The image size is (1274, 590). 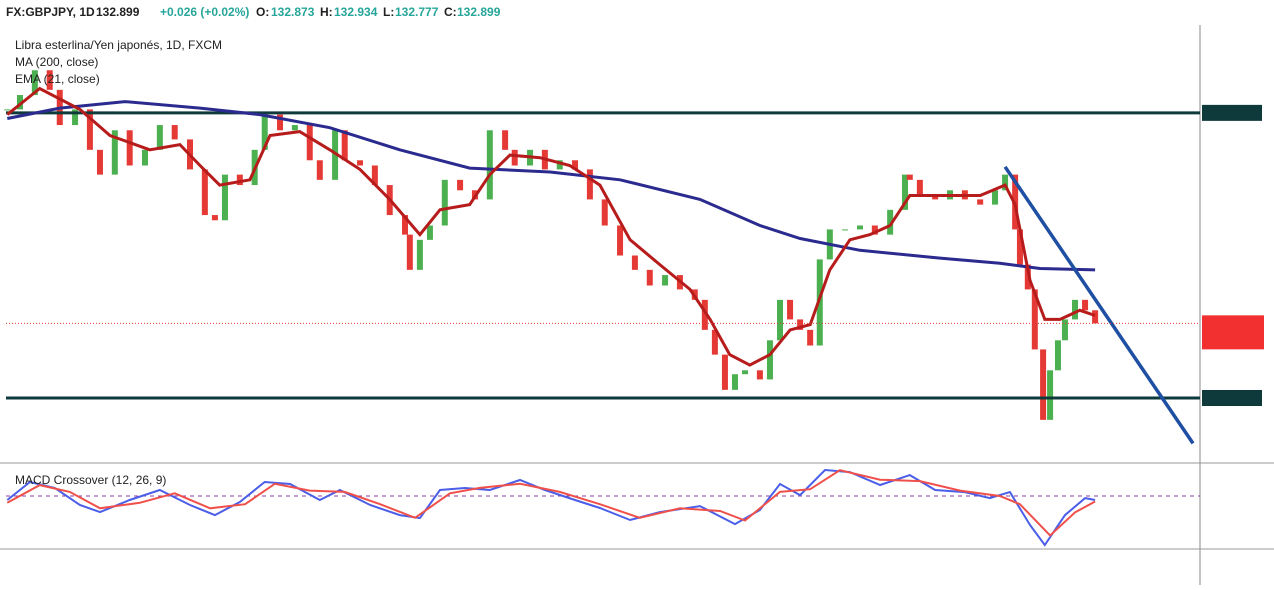 I want to click on ohlc-value: 132.934, so click(x=356, y=12).